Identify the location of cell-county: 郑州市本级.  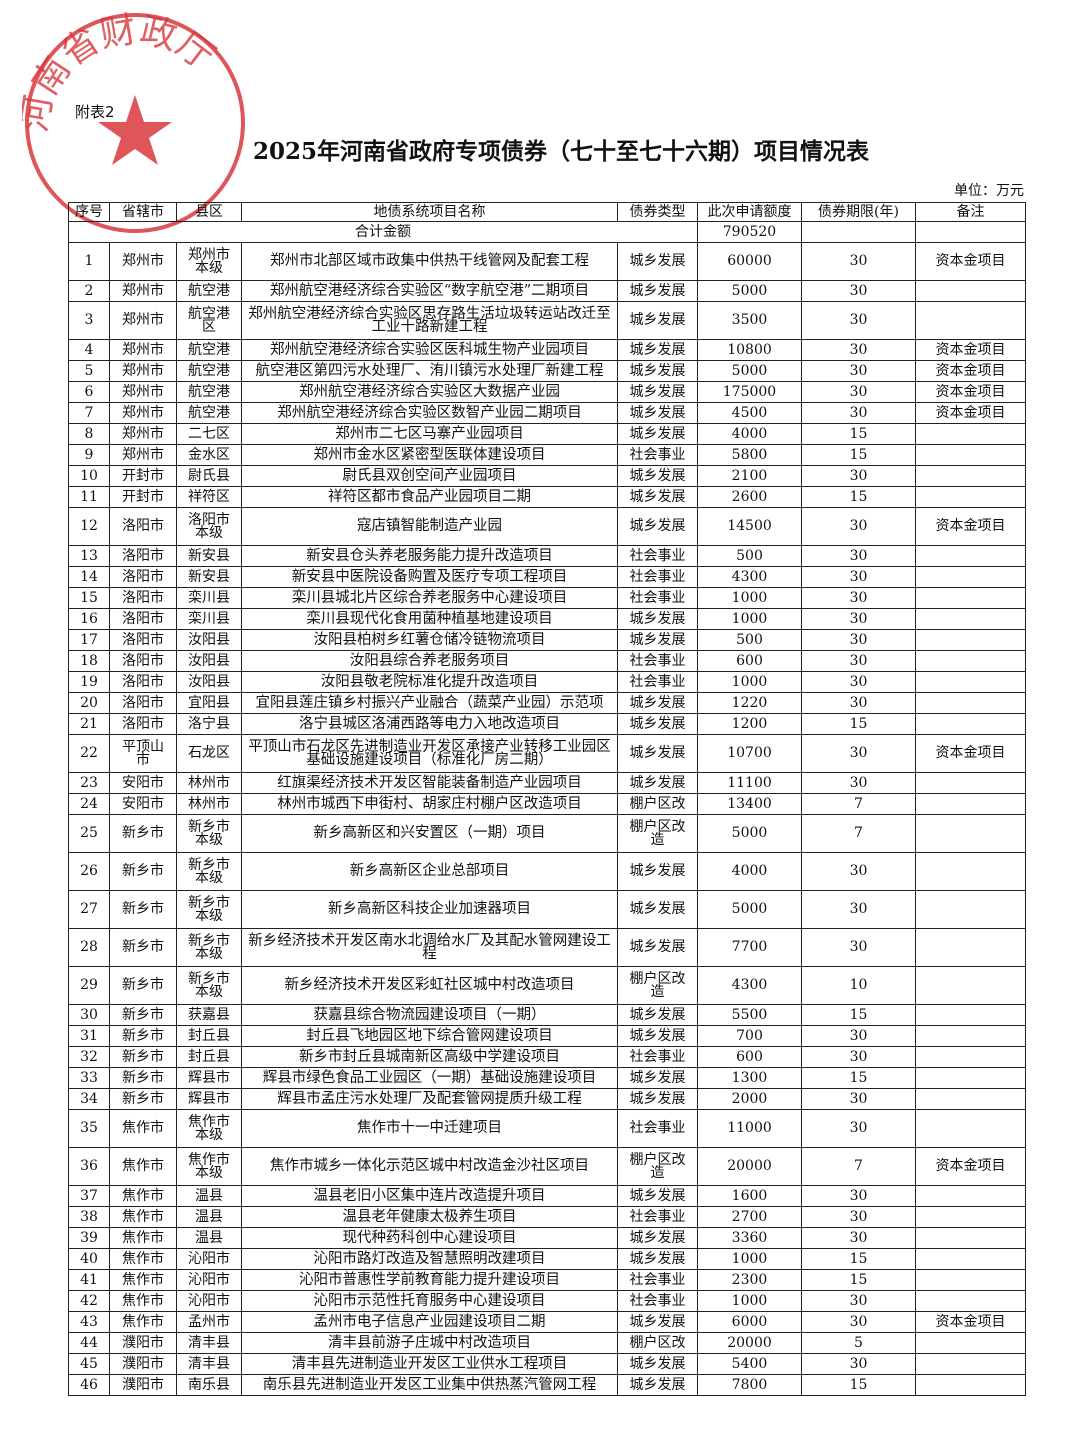
(209, 261).